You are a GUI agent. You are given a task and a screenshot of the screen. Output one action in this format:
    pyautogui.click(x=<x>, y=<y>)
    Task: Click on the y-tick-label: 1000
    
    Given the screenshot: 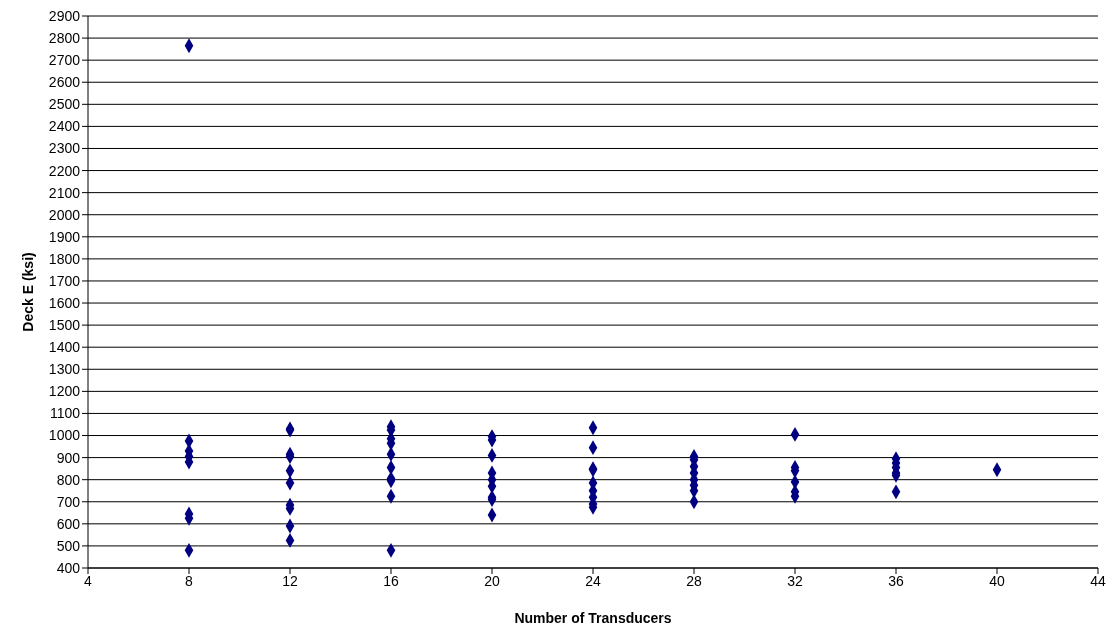 What is the action you would take?
    pyautogui.click(x=64, y=435)
    